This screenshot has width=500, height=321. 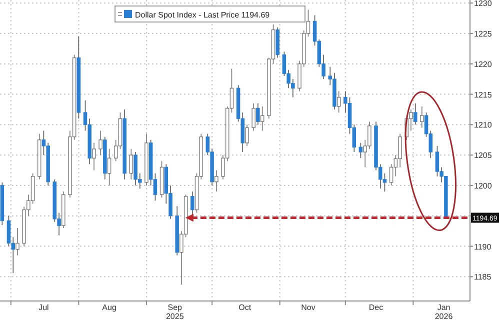 What do you see at coordinates (308, 307) in the screenshot?
I see `x-tick-label: Nov` at bounding box center [308, 307].